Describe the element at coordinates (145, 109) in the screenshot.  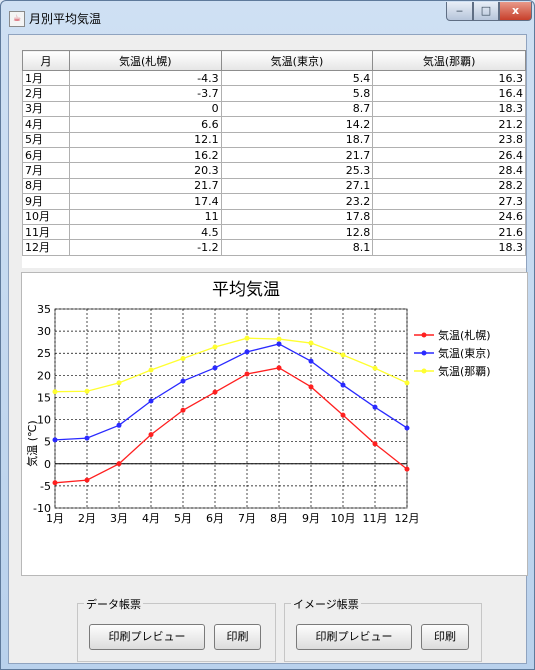
I see `temperature-cell: 0` at that location.